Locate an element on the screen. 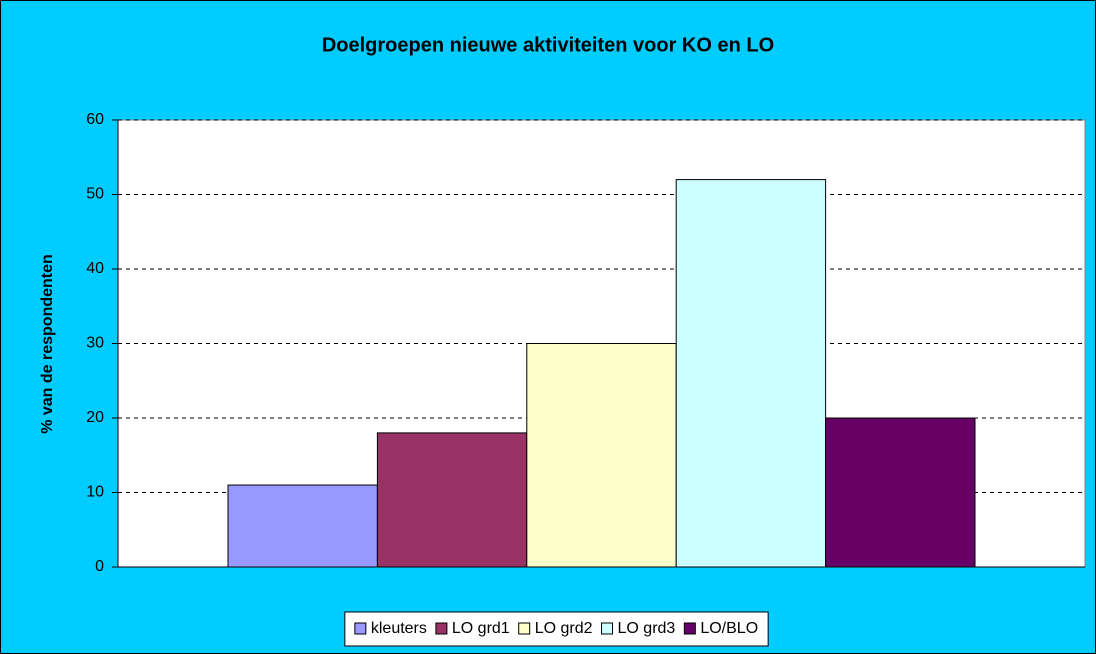 This screenshot has width=1096, height=654. legend-label: kleuters is located at coordinates (399, 628).